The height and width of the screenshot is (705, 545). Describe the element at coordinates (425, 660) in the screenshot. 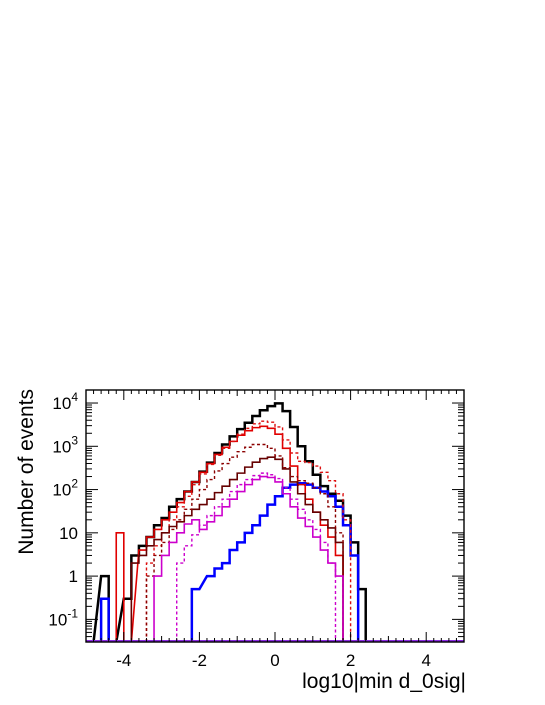

I see `x-tick-label: 4` at that location.